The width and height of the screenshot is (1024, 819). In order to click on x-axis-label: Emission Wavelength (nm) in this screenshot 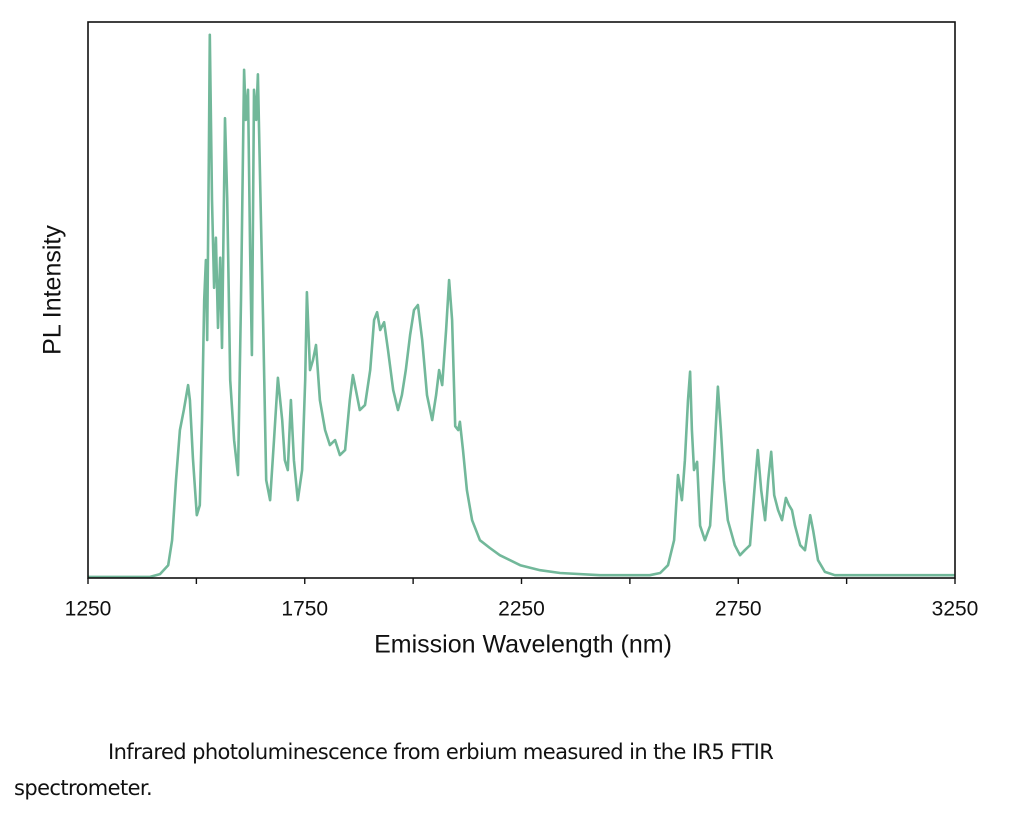, I will do `click(523, 645)`.